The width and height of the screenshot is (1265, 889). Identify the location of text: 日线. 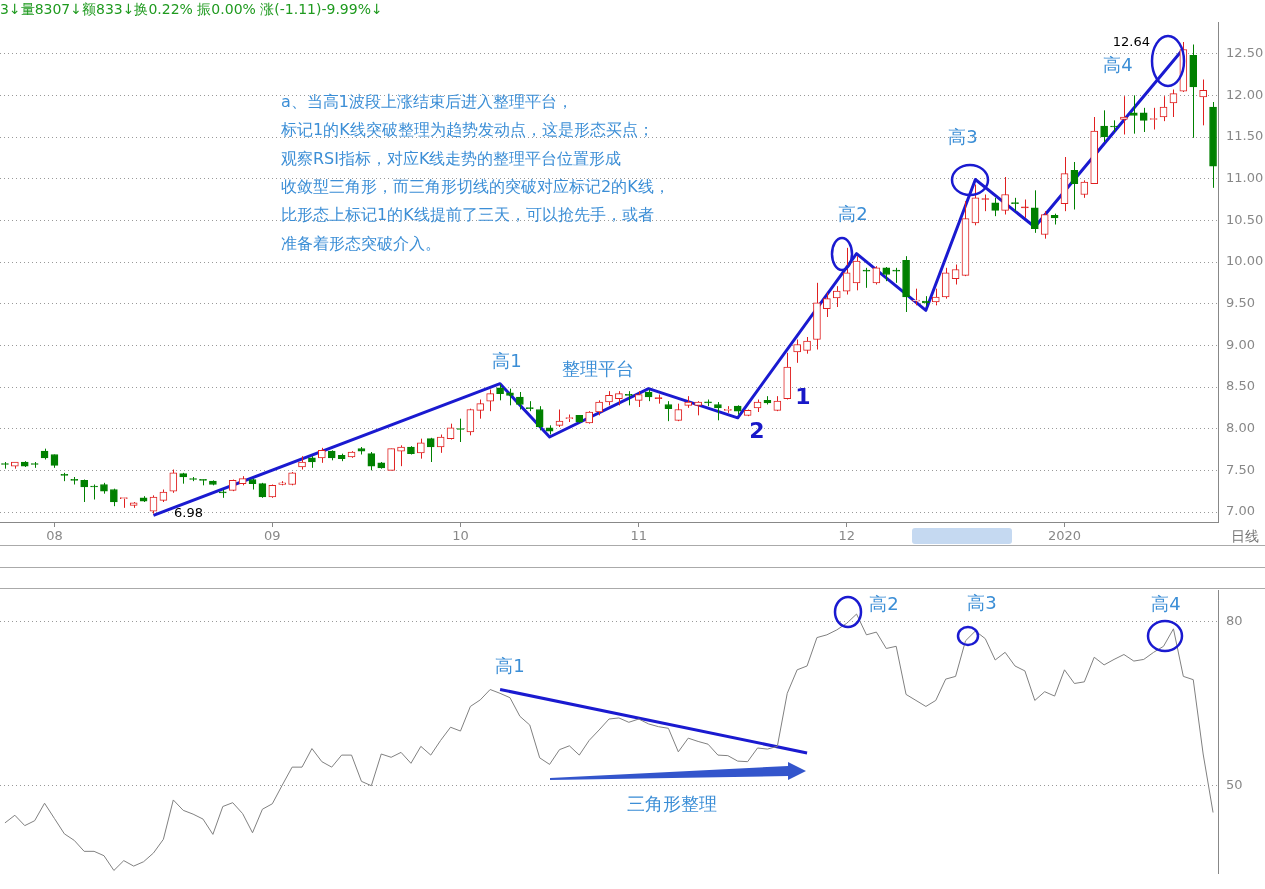
(1245, 535).